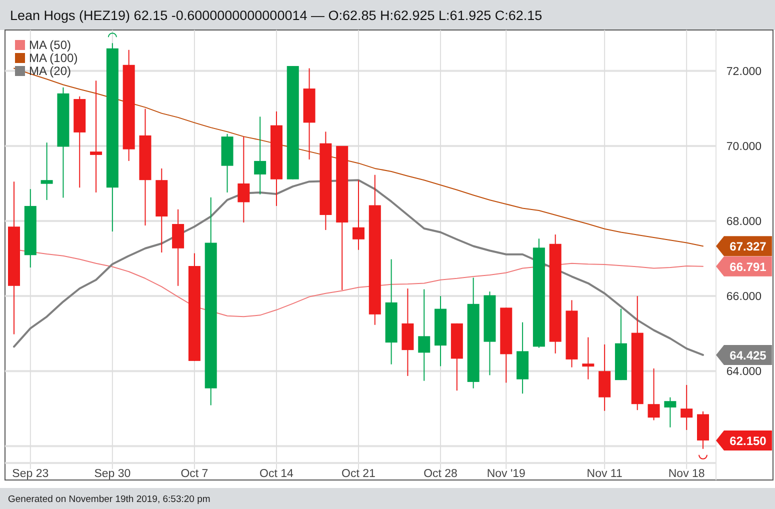  What do you see at coordinates (686, 474) in the screenshot?
I see `x-tick-label: Nov 18` at bounding box center [686, 474].